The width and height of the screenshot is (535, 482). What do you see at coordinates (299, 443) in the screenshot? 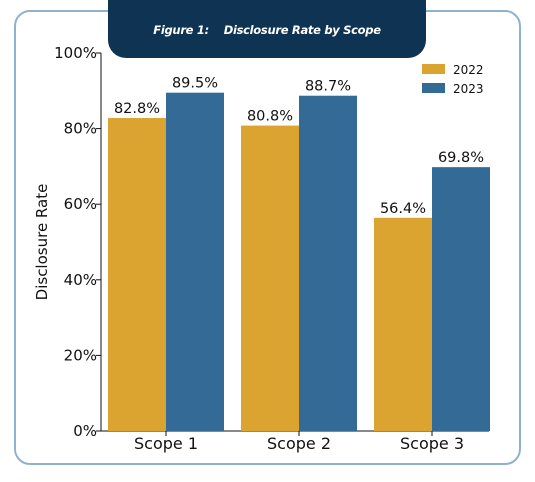
I see `x-tick-label: Scope 2` at bounding box center [299, 443].